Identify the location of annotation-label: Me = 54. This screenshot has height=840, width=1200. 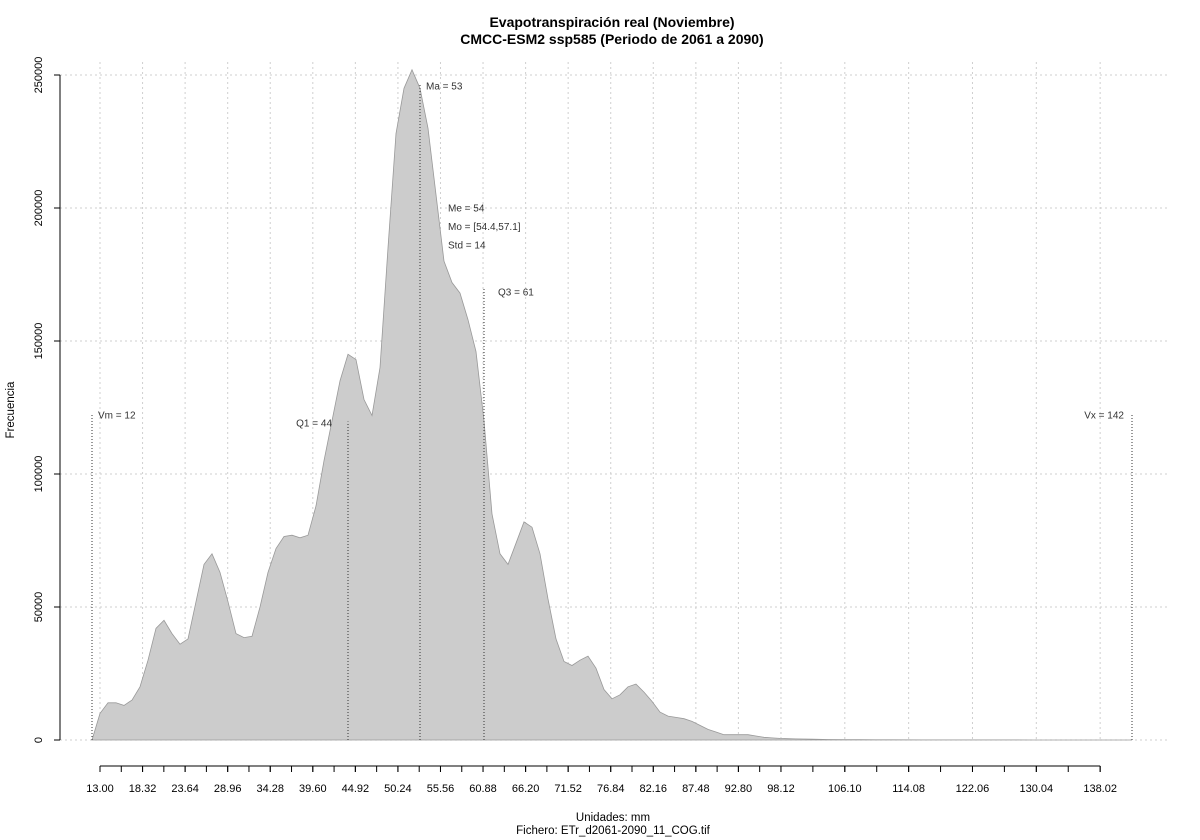
(466, 208).